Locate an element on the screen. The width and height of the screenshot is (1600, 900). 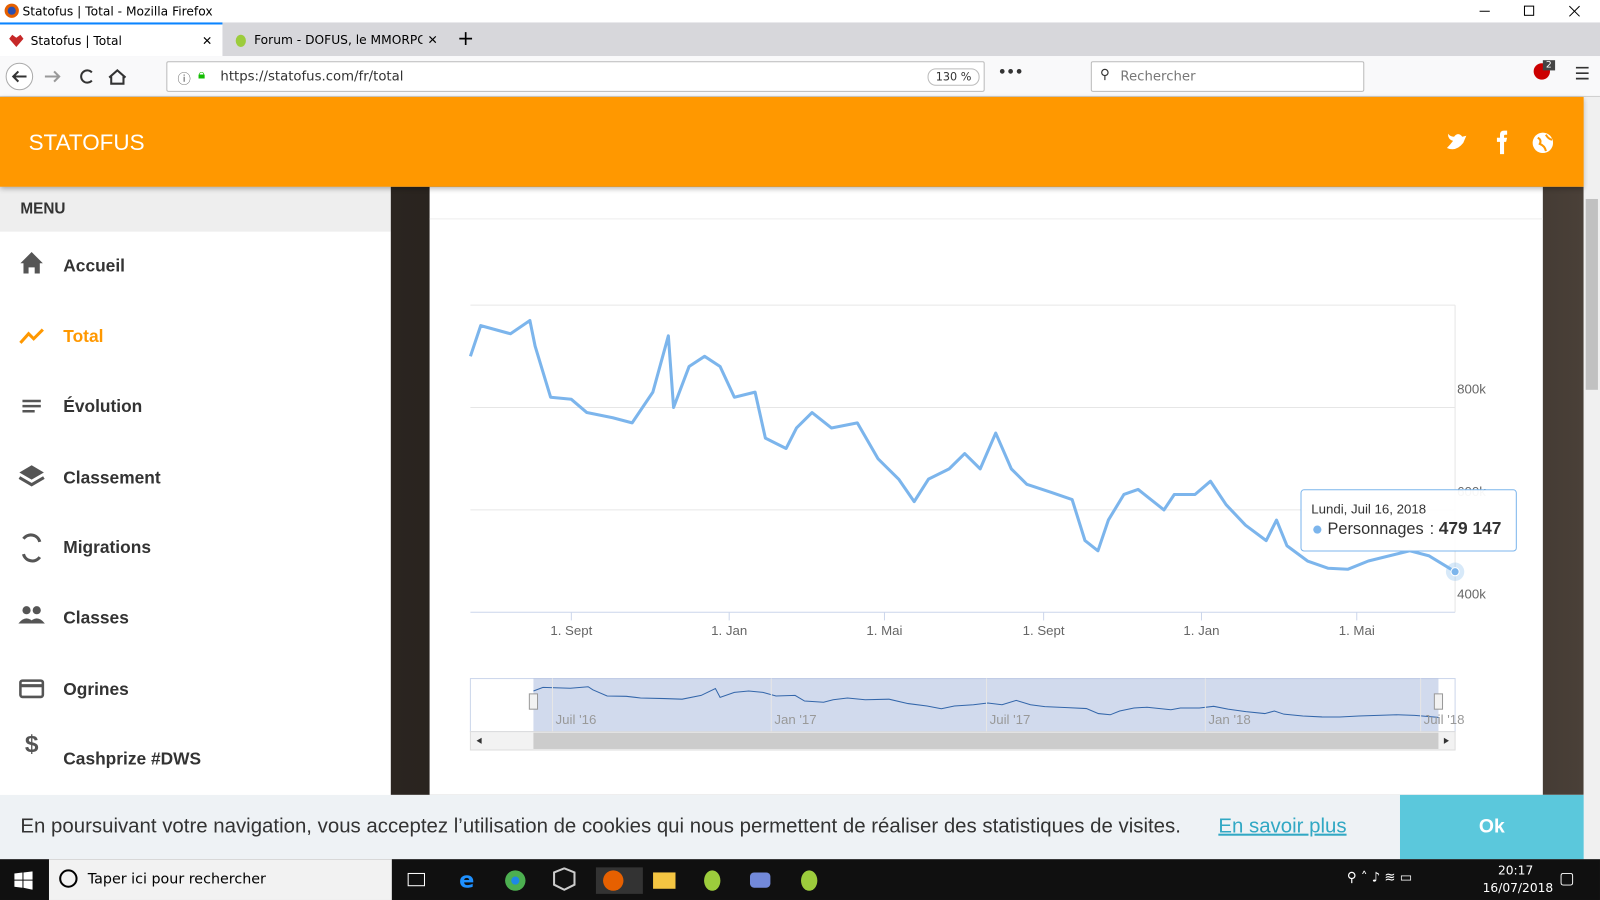
navigator-selection is located at coordinates (986, 705).